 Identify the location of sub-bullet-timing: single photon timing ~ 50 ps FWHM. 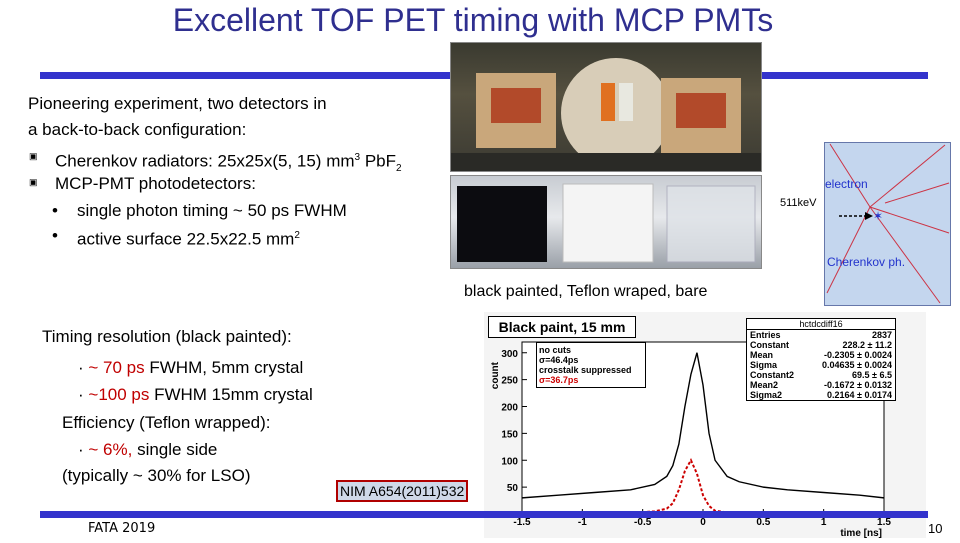
(212, 210).